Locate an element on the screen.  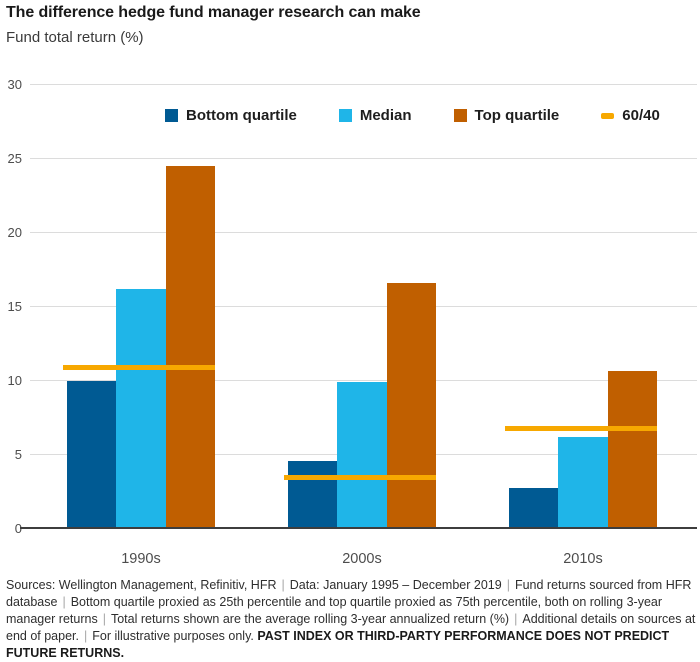
bar-median-2010s is located at coordinates (583, 483).